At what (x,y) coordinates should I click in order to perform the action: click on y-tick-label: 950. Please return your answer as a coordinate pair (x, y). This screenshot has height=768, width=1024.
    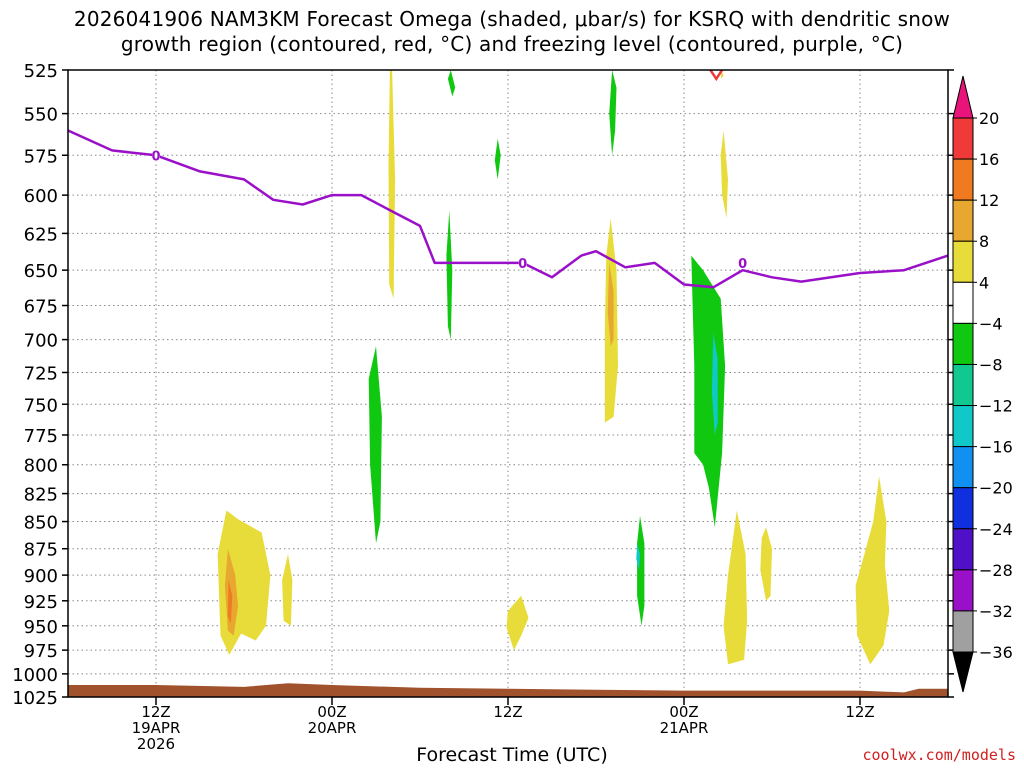
    Looking at the image, I should click on (41, 627).